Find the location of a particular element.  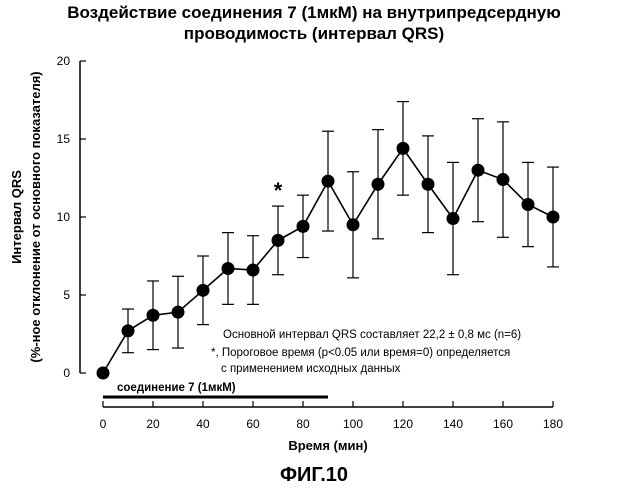

x-tick-label: 120 is located at coordinates (403, 424).